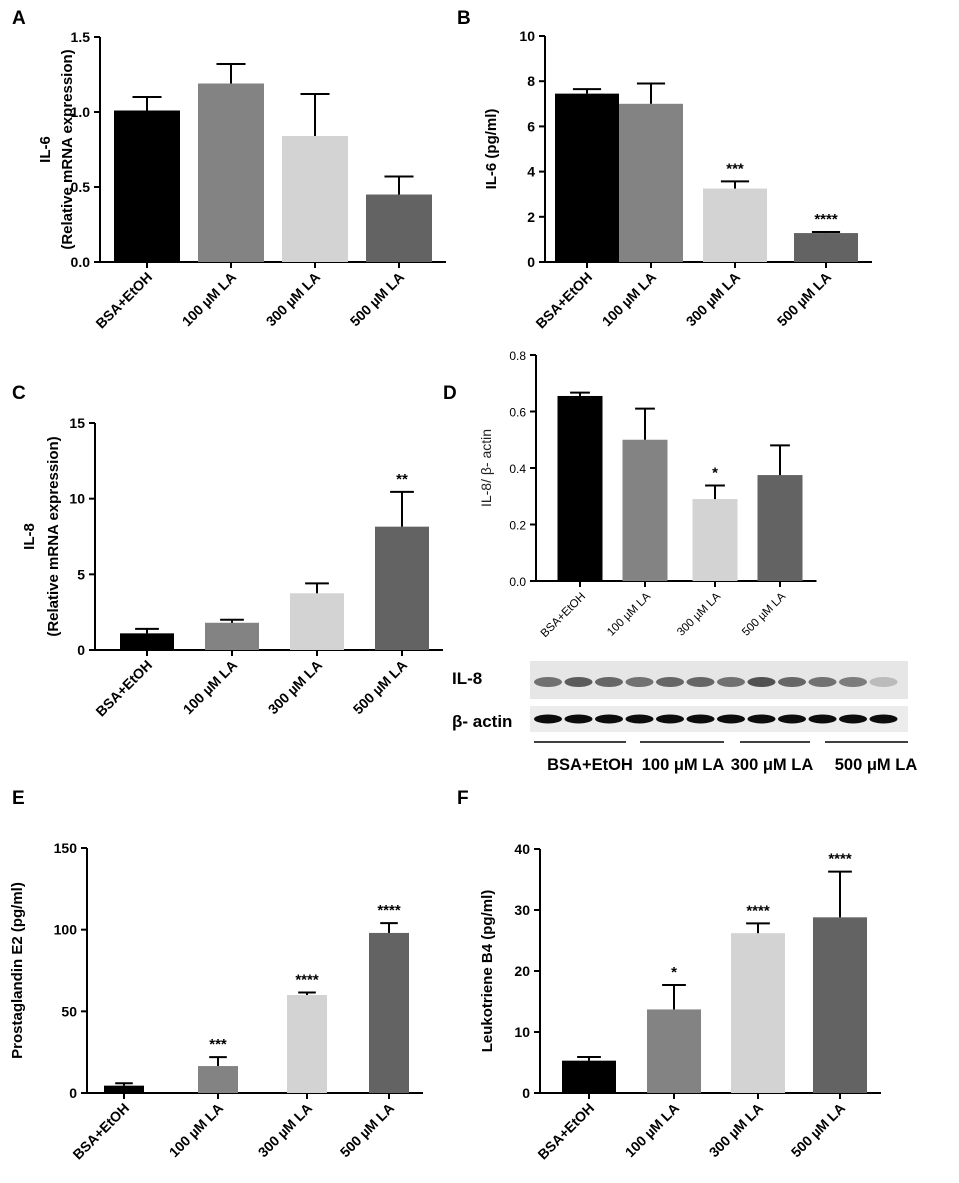  Describe the element at coordinates (491, 149) in the screenshot. I see `y-axis-title: IL-6 (pg/ml)` at that location.